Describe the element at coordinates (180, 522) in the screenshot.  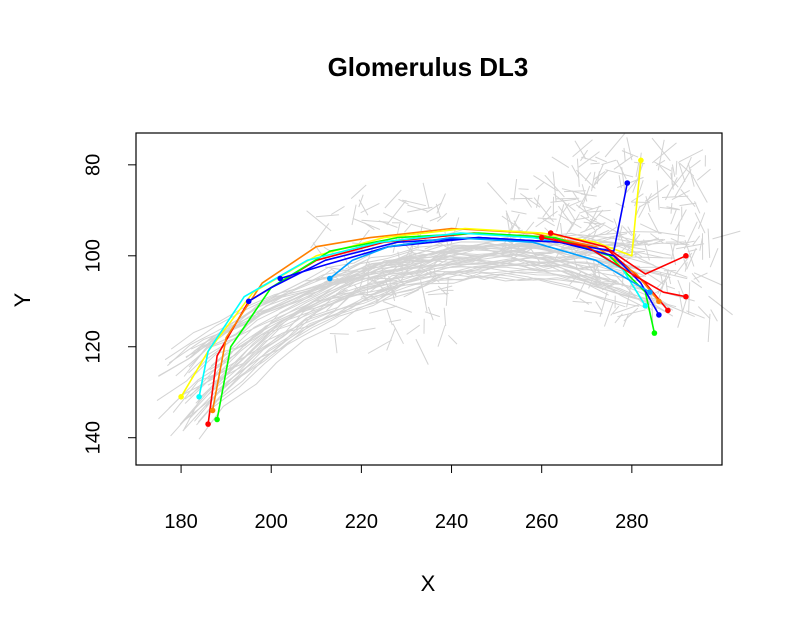
I see `x-tick-label: 180` at that location.